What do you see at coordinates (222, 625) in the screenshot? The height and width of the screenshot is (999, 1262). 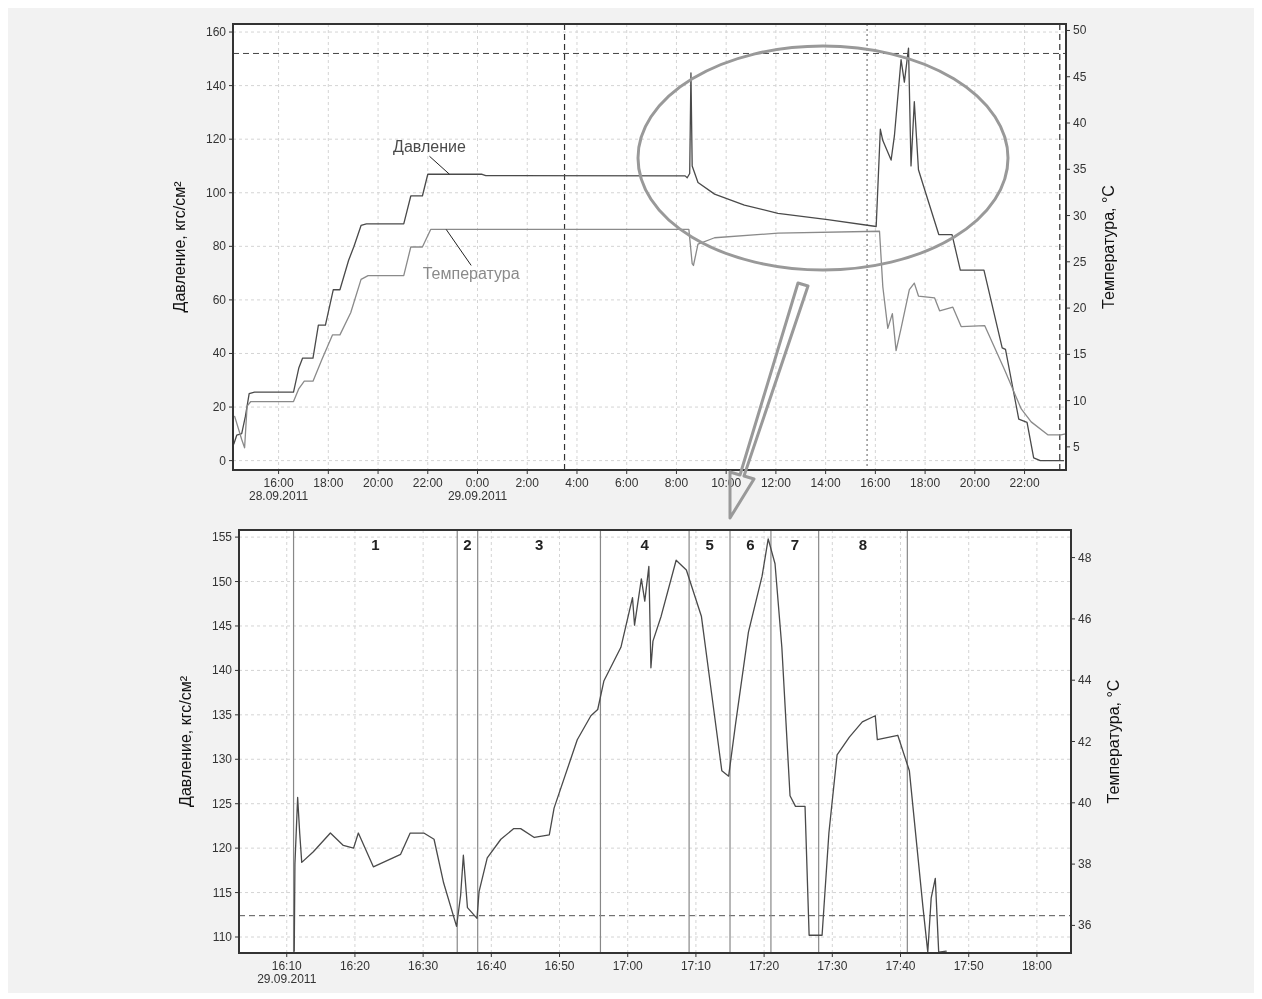 I see `y-tick-label: 145` at bounding box center [222, 625].